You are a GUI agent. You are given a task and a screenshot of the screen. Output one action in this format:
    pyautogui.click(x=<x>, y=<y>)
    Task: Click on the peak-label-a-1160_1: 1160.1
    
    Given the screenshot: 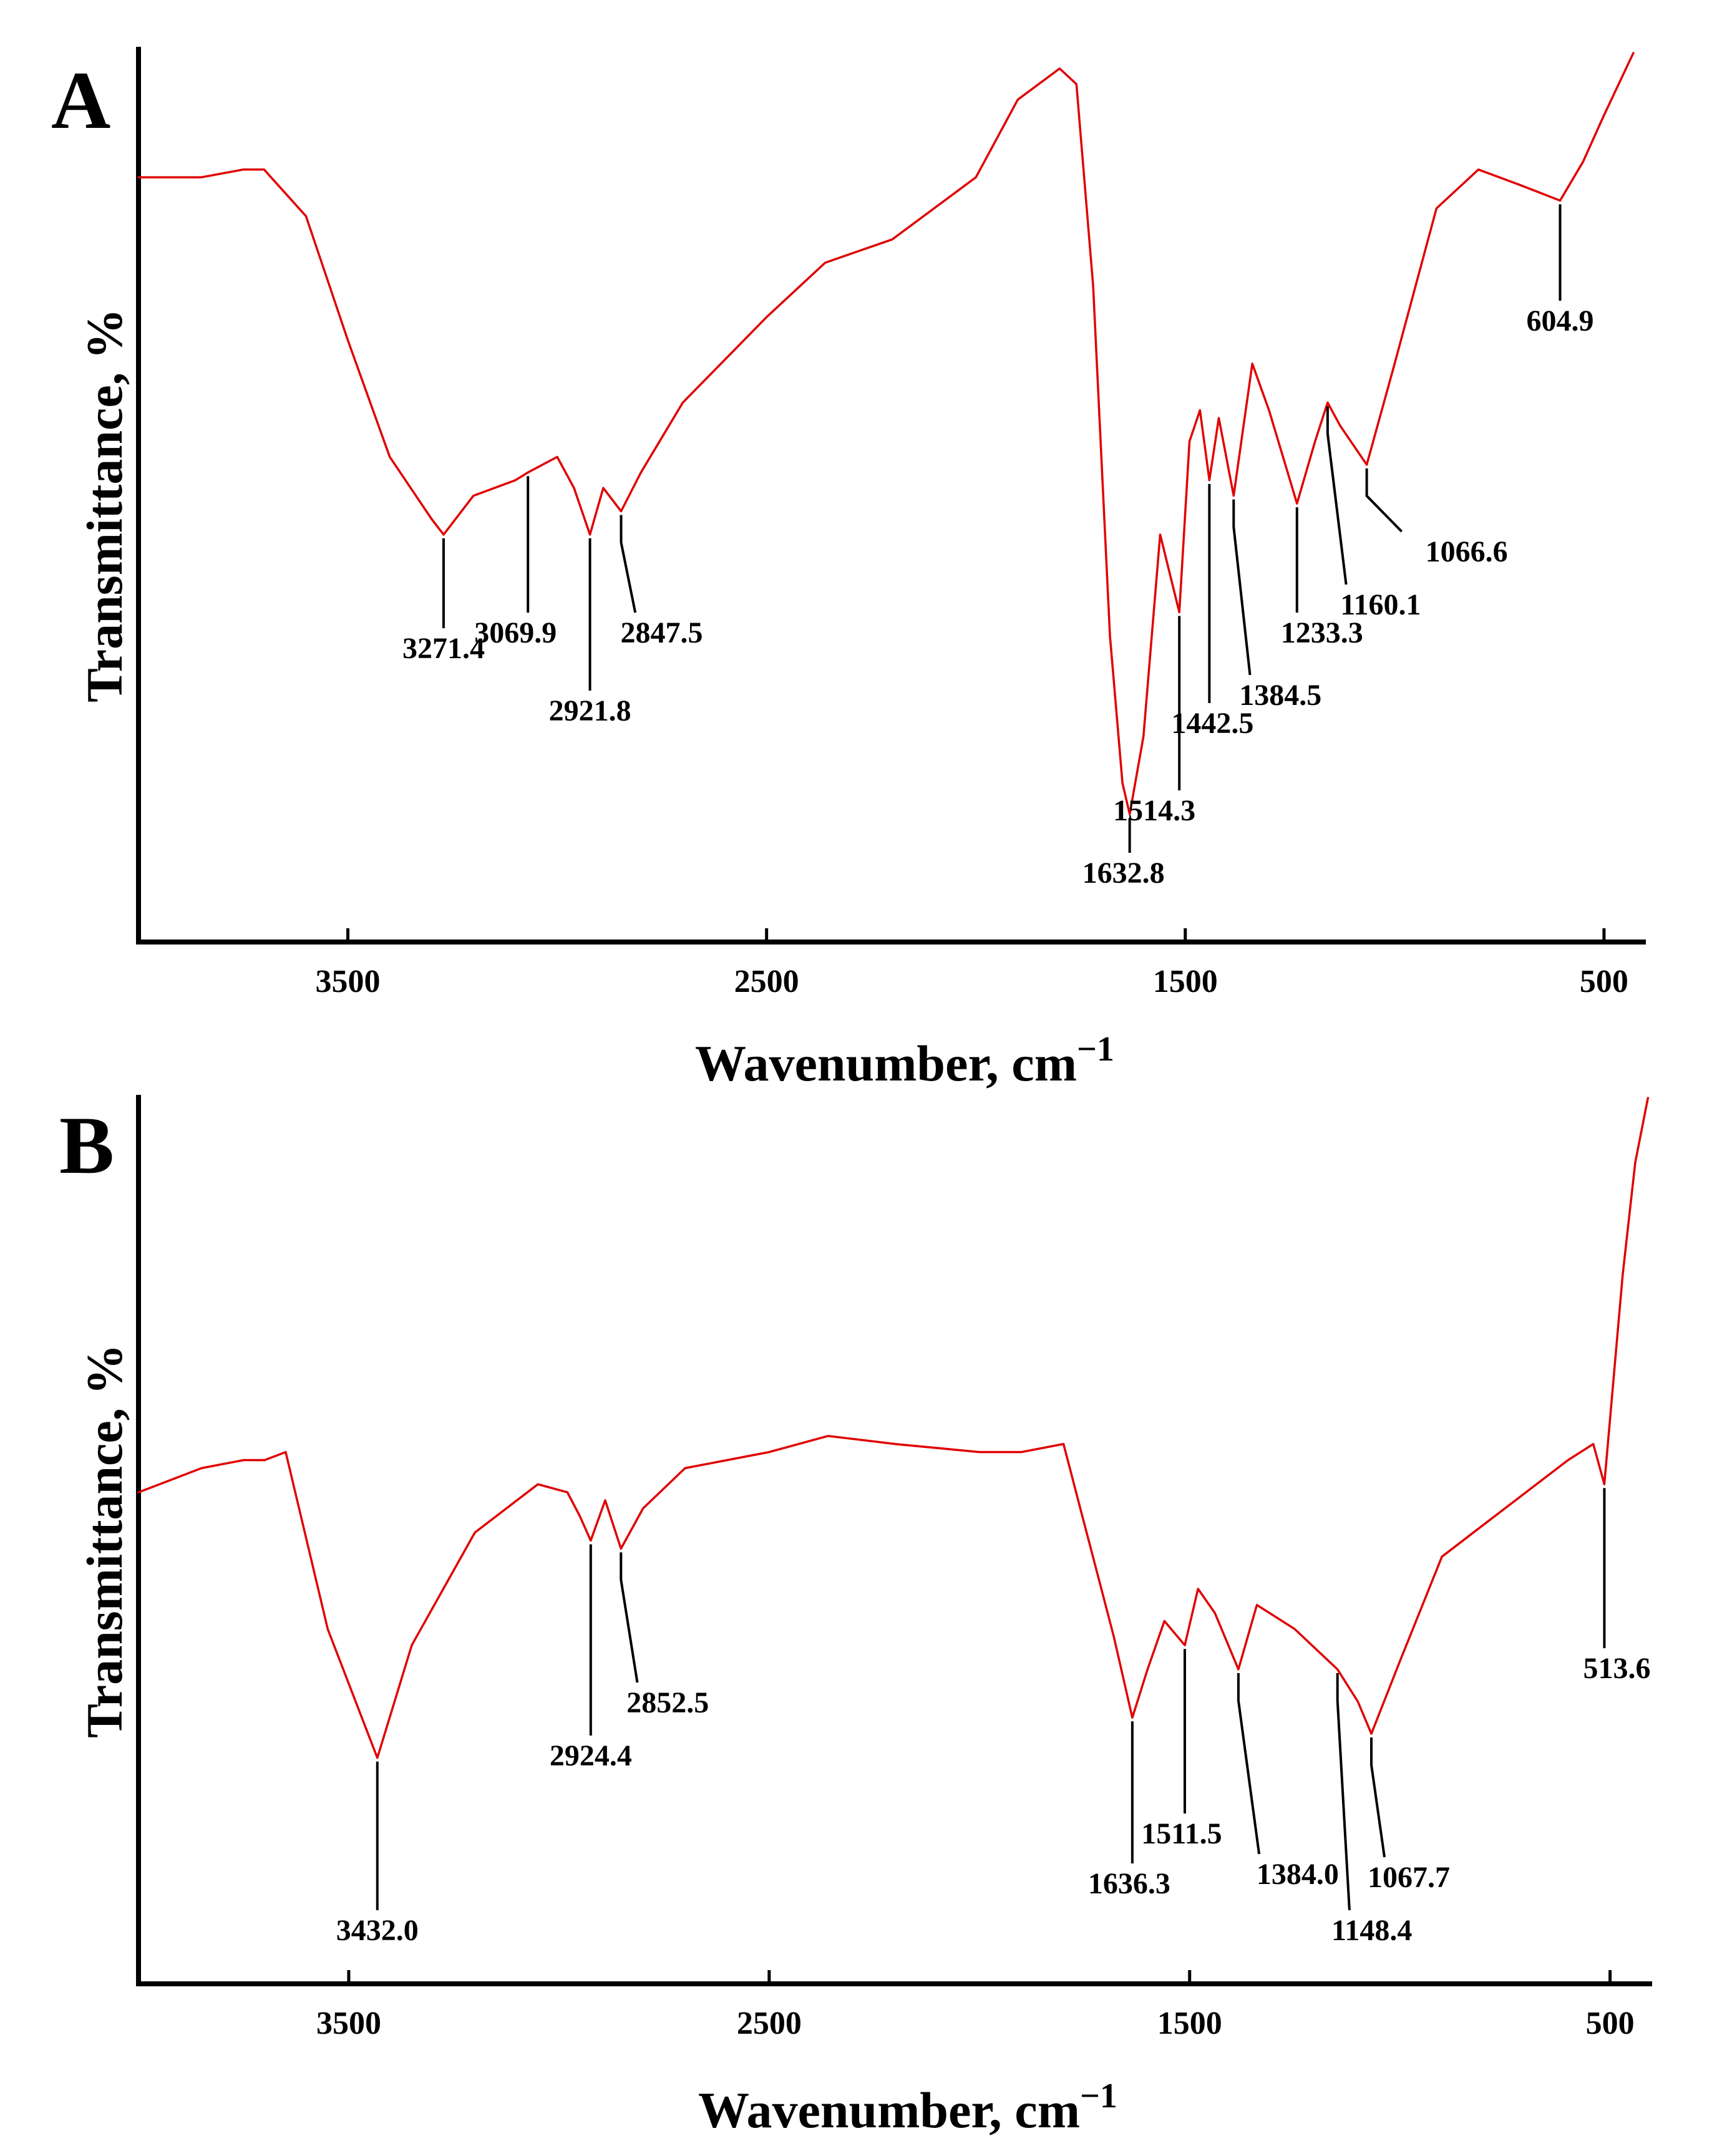 What is the action you would take?
    pyautogui.click(x=1381, y=604)
    